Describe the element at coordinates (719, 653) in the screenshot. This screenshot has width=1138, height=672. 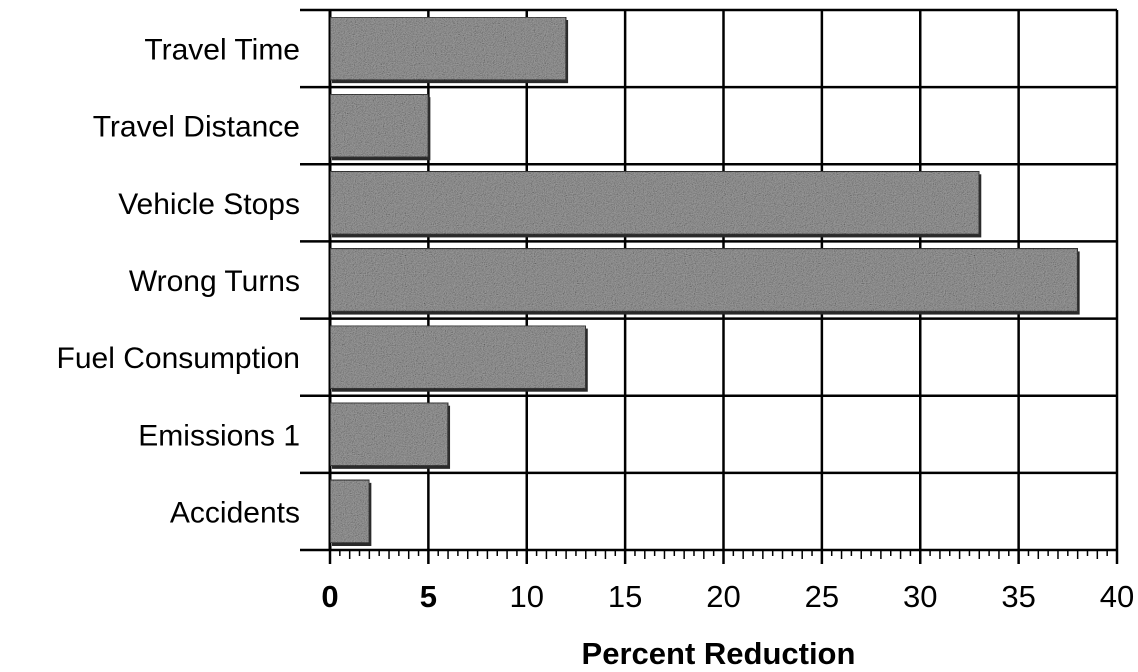
I see `x-axis-title: Percent Reduction` at that location.